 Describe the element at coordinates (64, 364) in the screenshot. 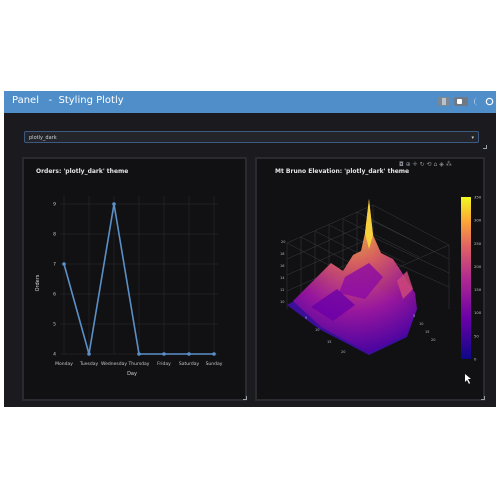

I see `x-tick-label: Monday` at that location.